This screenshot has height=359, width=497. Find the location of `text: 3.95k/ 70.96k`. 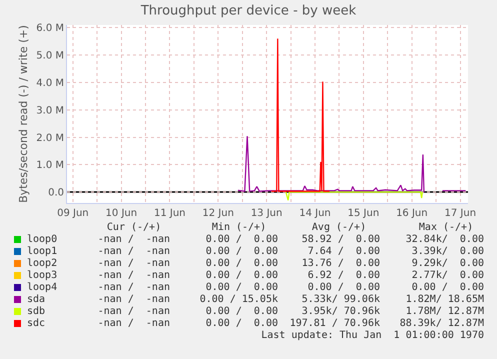

text: 3.95k/ 70.96k is located at coordinates (341, 312).